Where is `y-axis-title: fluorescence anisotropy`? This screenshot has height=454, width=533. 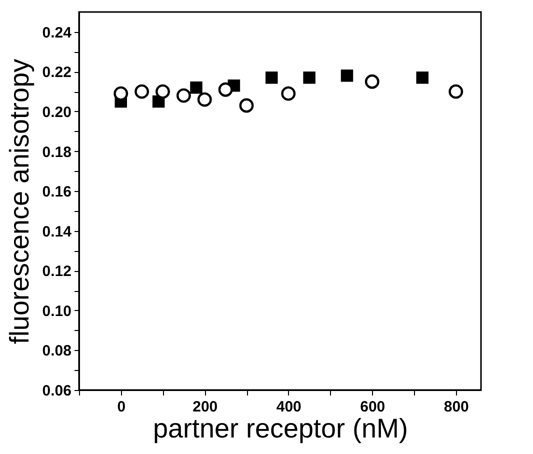 y-axis-title: fluorescence anisotropy is located at coordinates (19, 201).